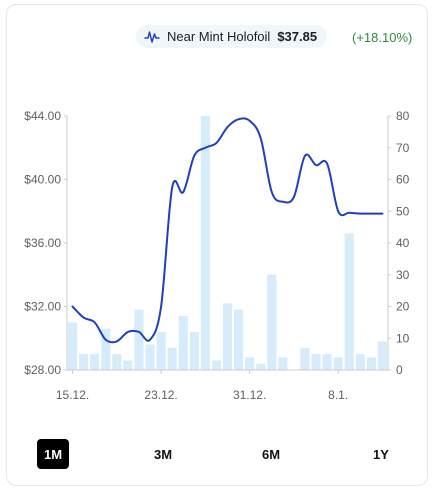  What do you see at coordinates (72, 395) in the screenshot?
I see `x-axis-tick-label: 15.12.` at bounding box center [72, 395].